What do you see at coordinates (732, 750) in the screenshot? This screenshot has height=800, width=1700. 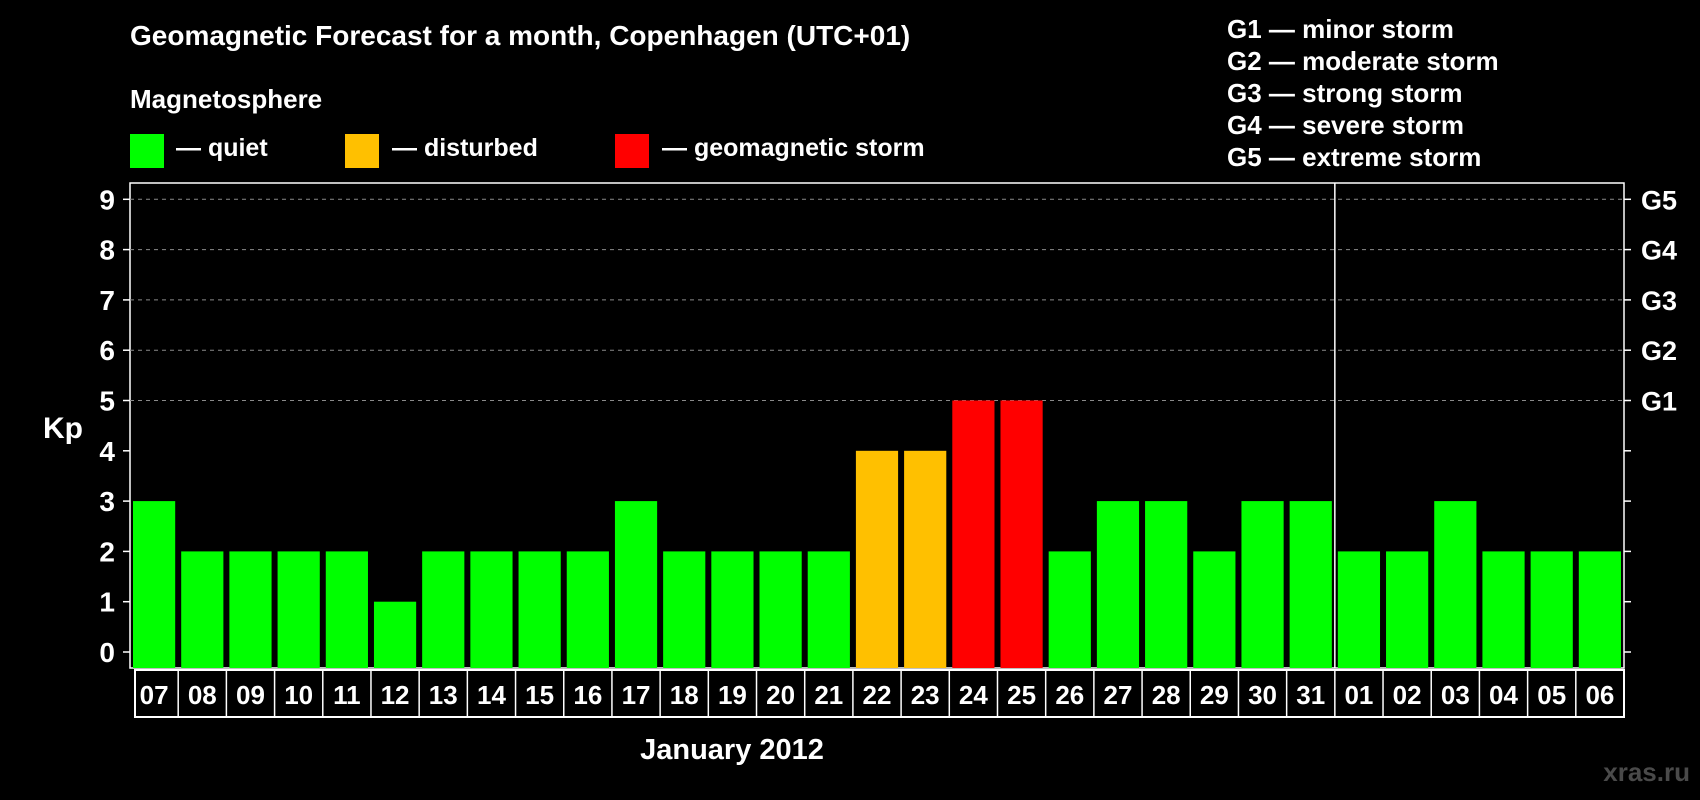 I see `x-axis-label: January 2012` at bounding box center [732, 750].